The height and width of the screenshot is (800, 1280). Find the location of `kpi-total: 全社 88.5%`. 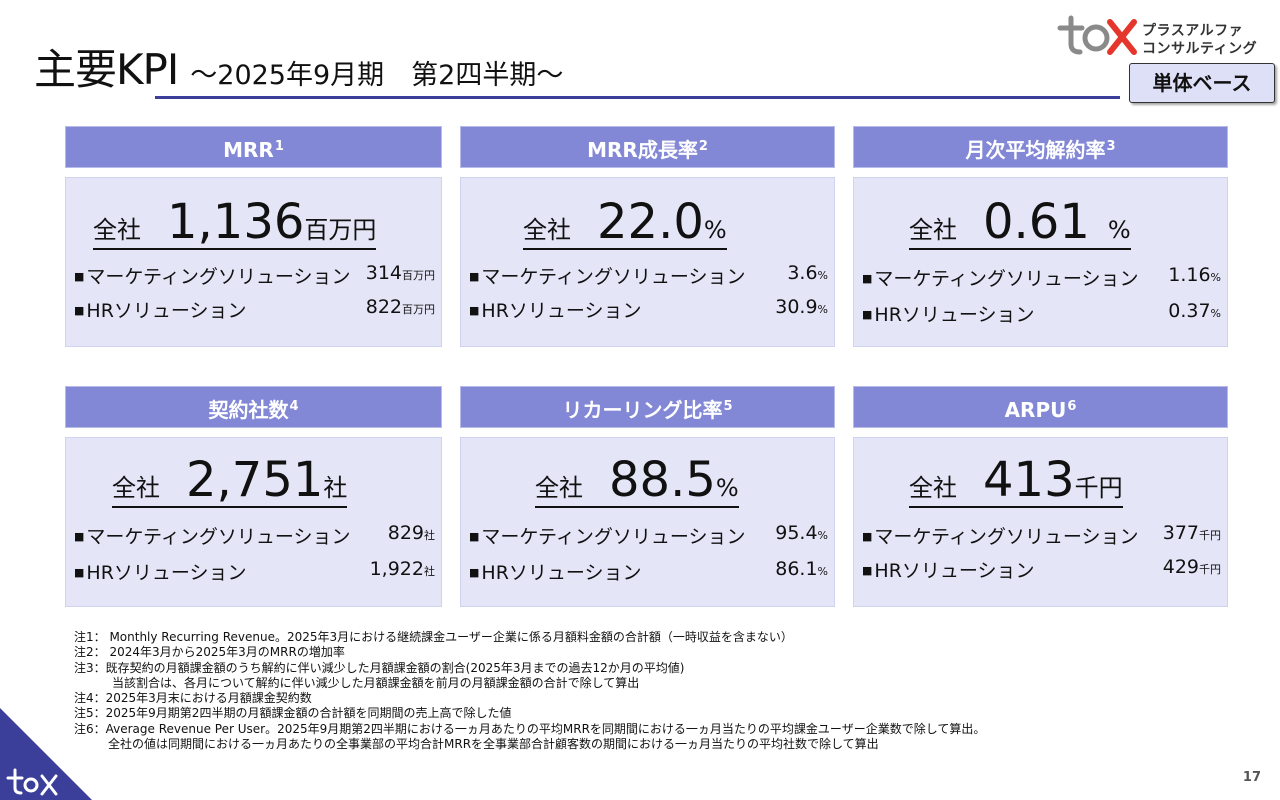

kpi-total: 全社 88.5% is located at coordinates (637, 482).